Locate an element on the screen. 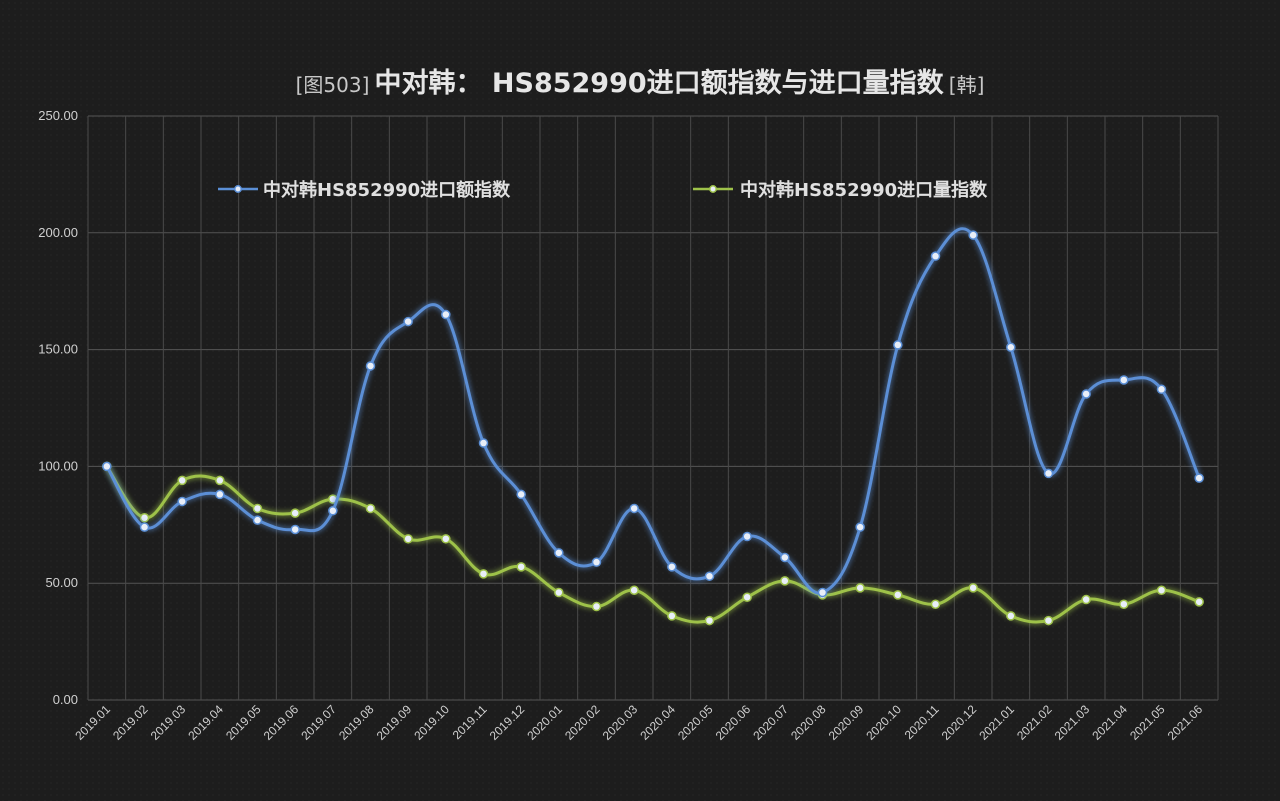 The height and width of the screenshot is (801, 1280). legend-item-import-volume: 中对韩HS852990进口量指数 is located at coordinates (840, 190).